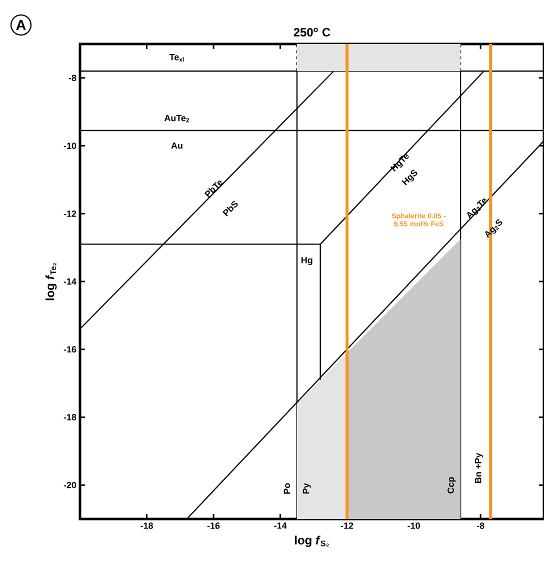 Image resolution: width=544 pixels, height=578 pixels. I want to click on y-tick-label: -16, so click(70, 349).